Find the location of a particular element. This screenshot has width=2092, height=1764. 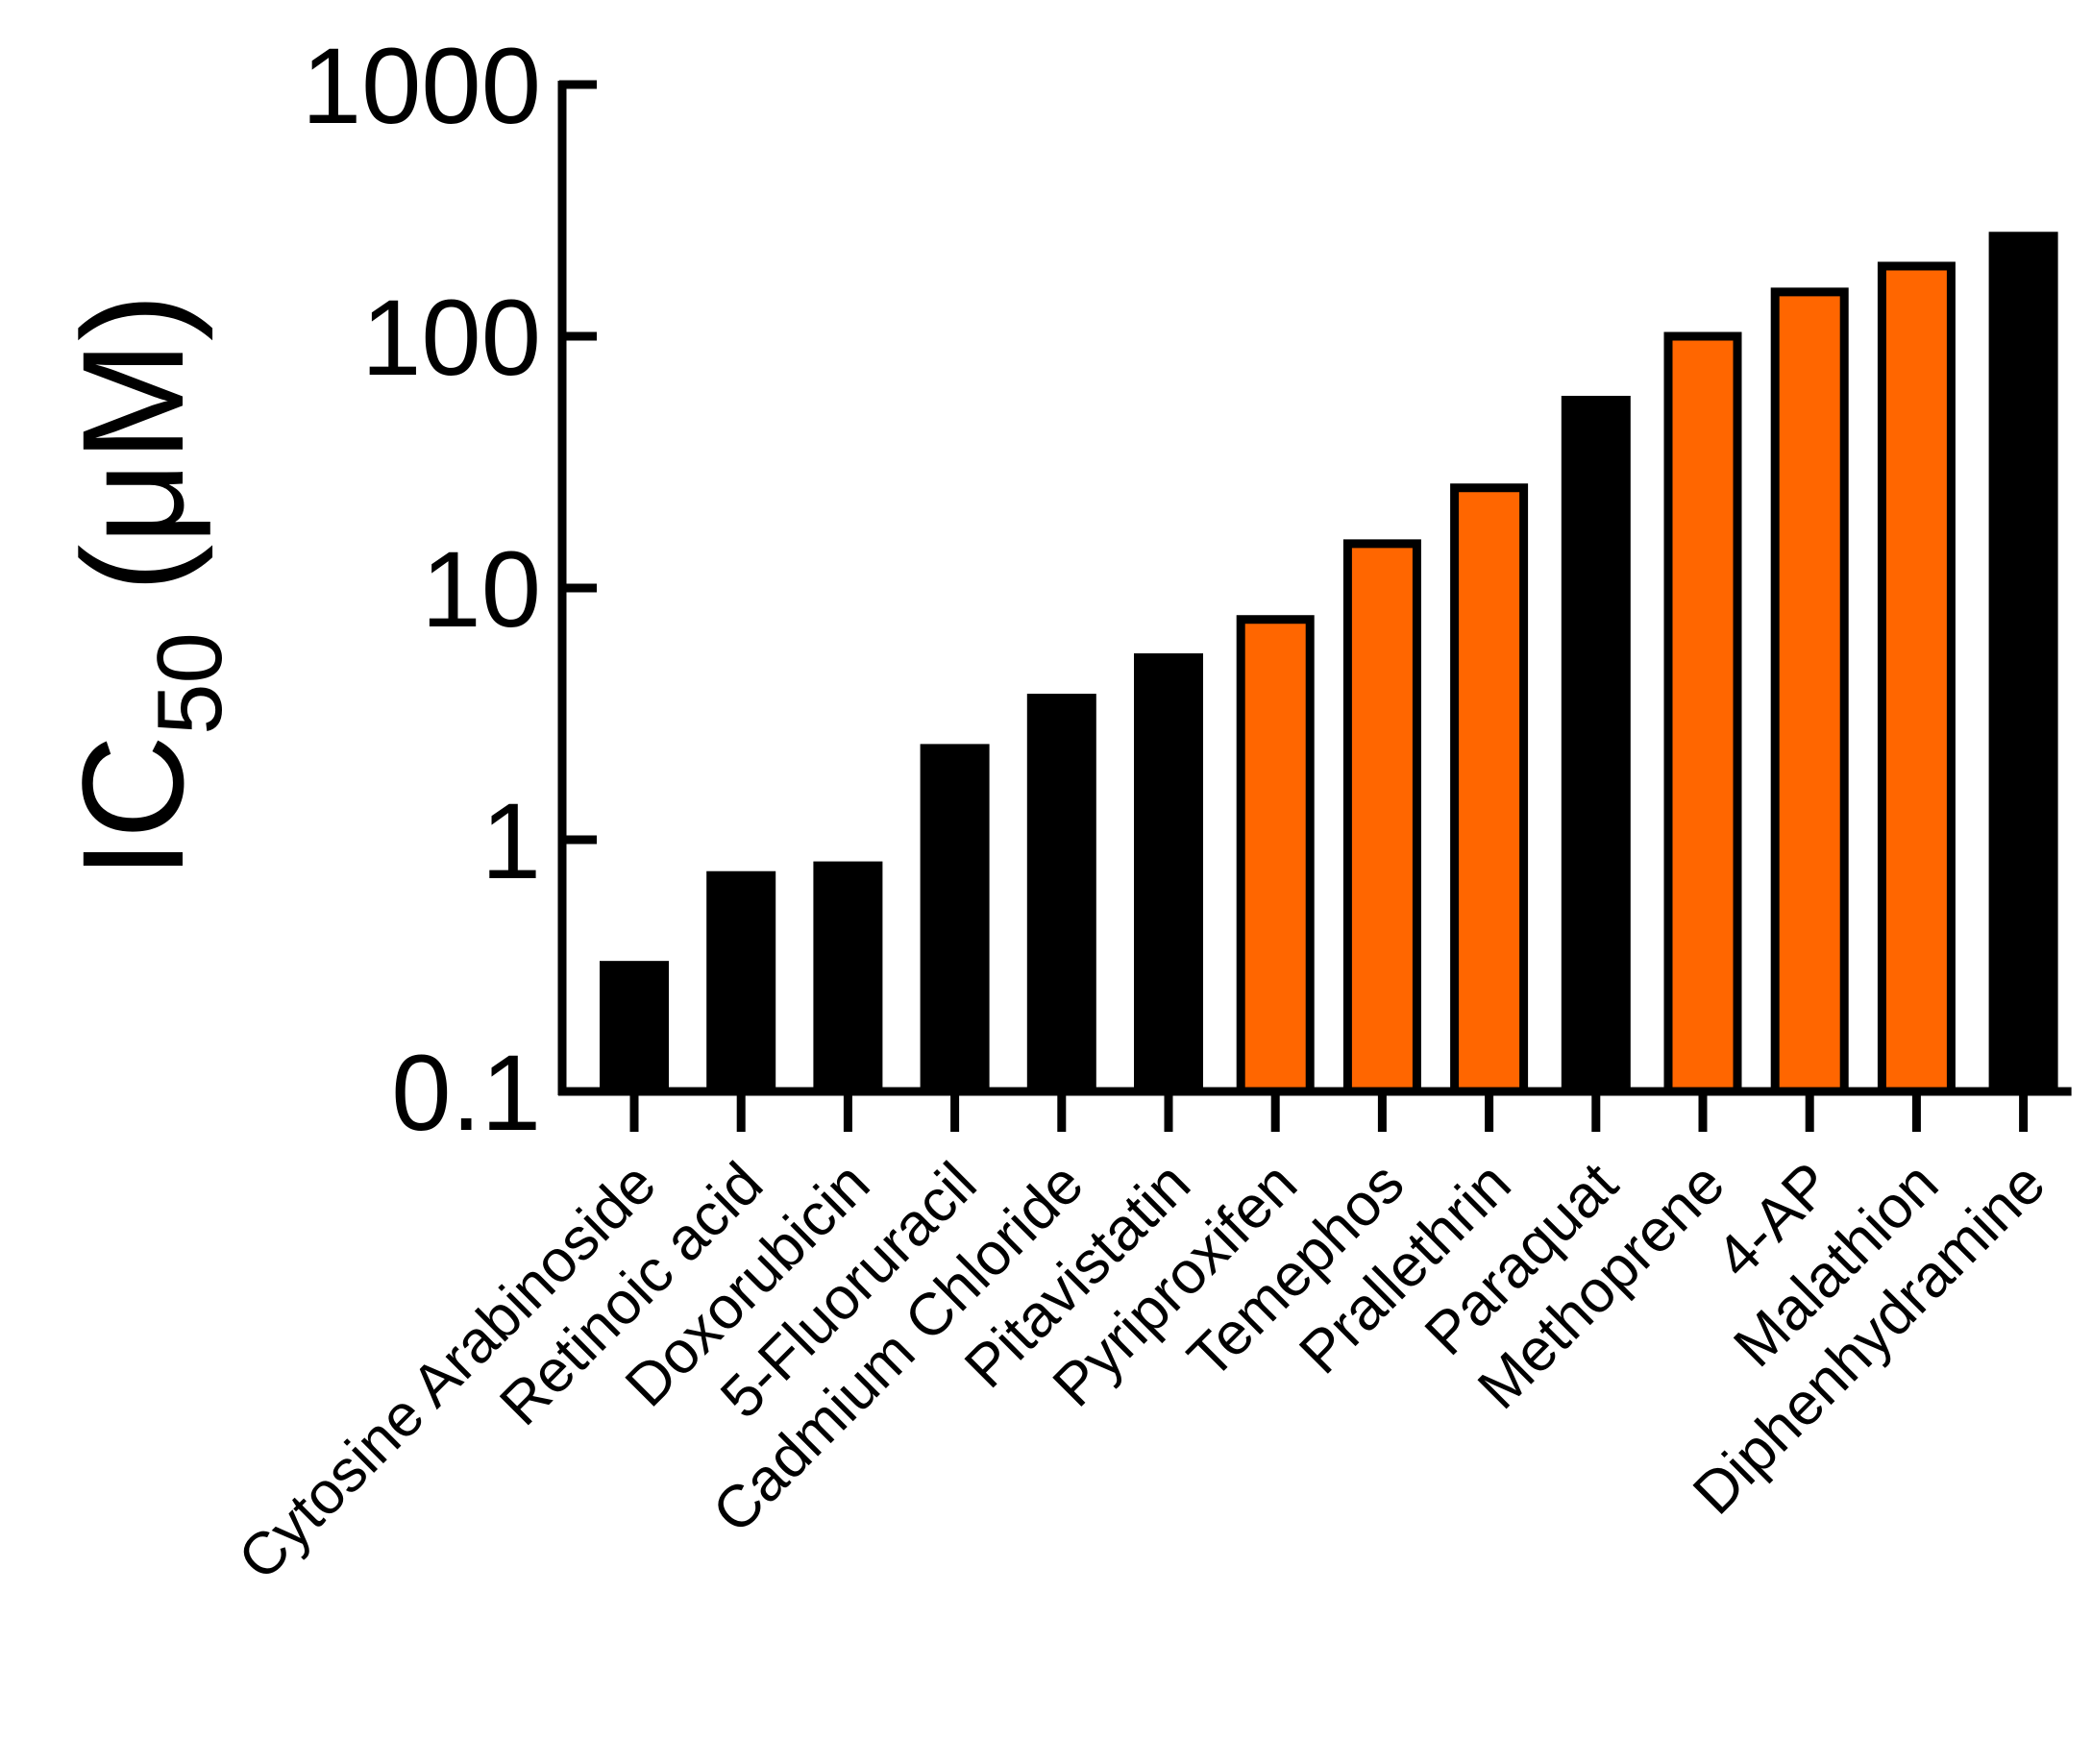

bar-cytosine-arabinoside is located at coordinates (635, 1026).